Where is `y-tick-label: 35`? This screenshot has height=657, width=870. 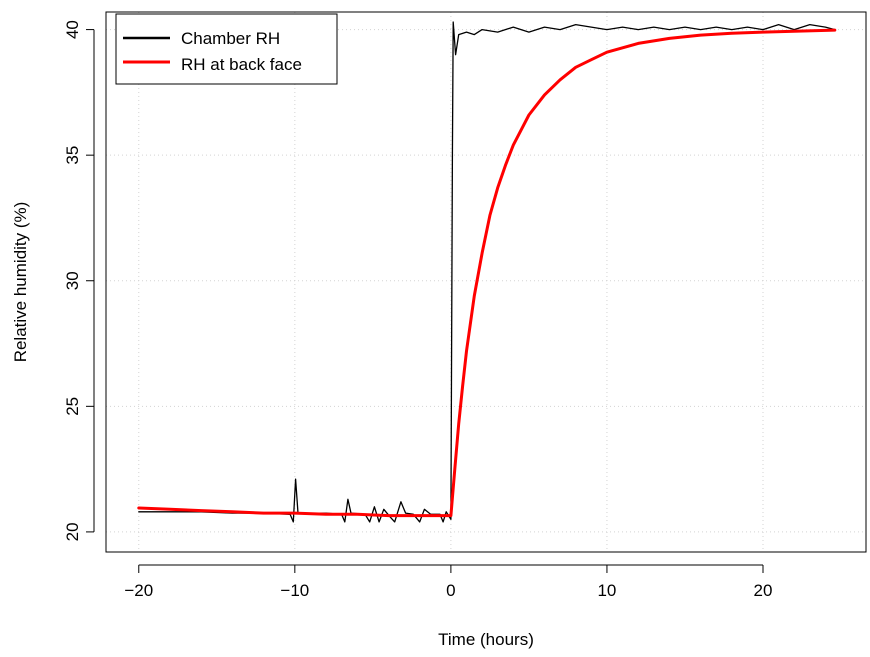
y-tick-label: 35 is located at coordinates (72, 155).